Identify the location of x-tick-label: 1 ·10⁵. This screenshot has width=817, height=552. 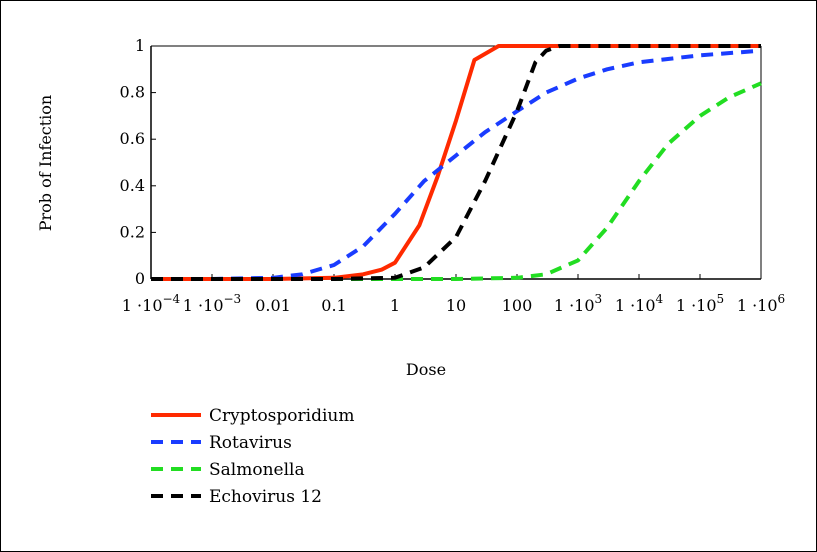
(700, 303).